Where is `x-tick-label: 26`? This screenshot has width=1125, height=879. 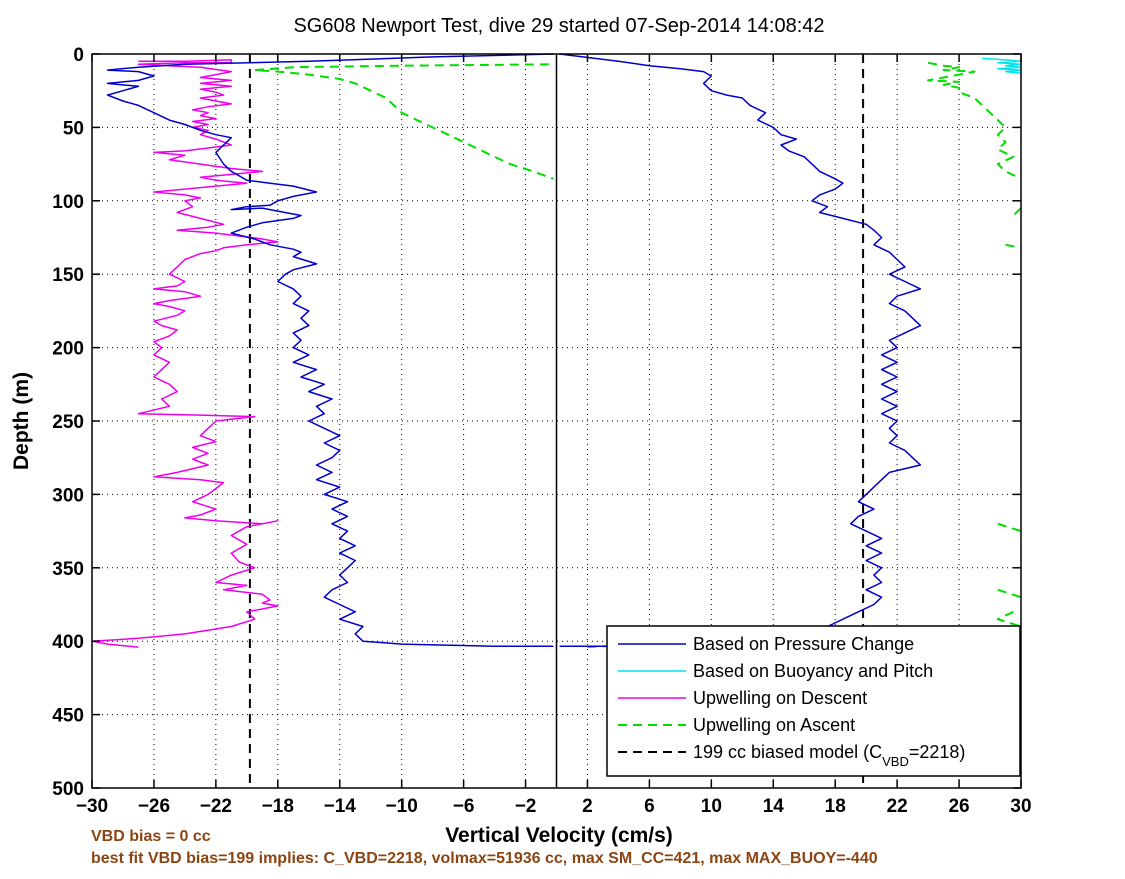
x-tick-label: 26 is located at coordinates (958, 806).